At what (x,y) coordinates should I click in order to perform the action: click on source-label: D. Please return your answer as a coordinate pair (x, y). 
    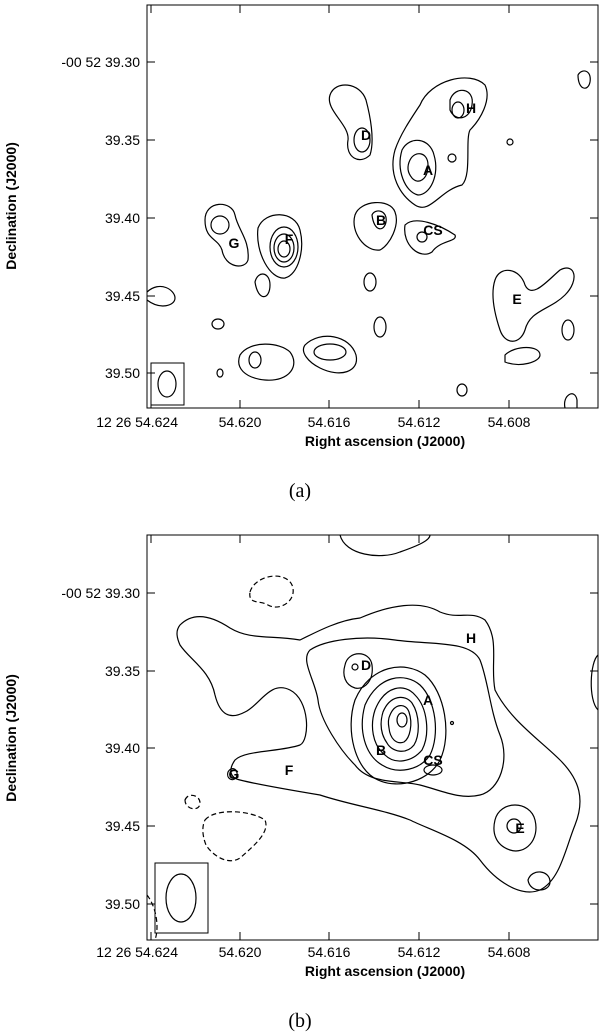
    Looking at the image, I should click on (366, 135).